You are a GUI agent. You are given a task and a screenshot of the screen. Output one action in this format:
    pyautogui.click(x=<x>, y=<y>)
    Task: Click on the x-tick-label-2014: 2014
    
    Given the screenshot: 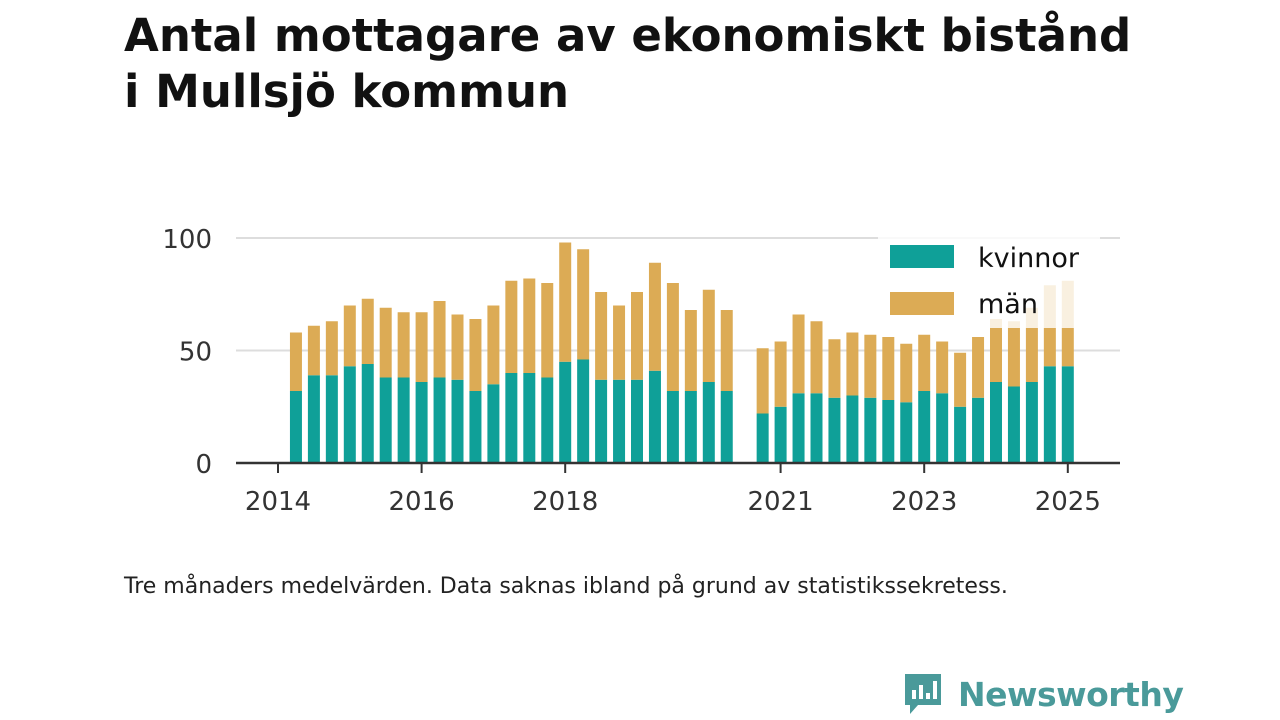 What is the action you would take?
    pyautogui.click(x=278, y=502)
    